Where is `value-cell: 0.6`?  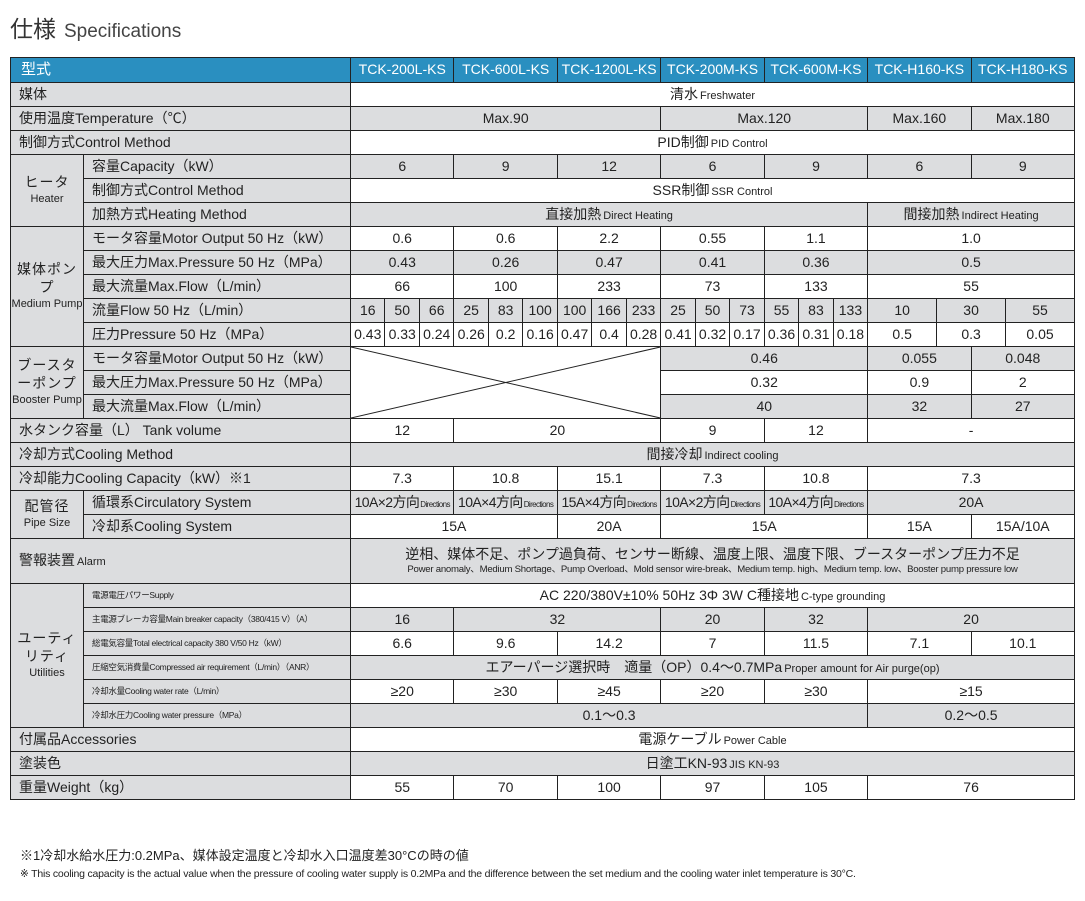
value-cell: 0.6 is located at coordinates (505, 238).